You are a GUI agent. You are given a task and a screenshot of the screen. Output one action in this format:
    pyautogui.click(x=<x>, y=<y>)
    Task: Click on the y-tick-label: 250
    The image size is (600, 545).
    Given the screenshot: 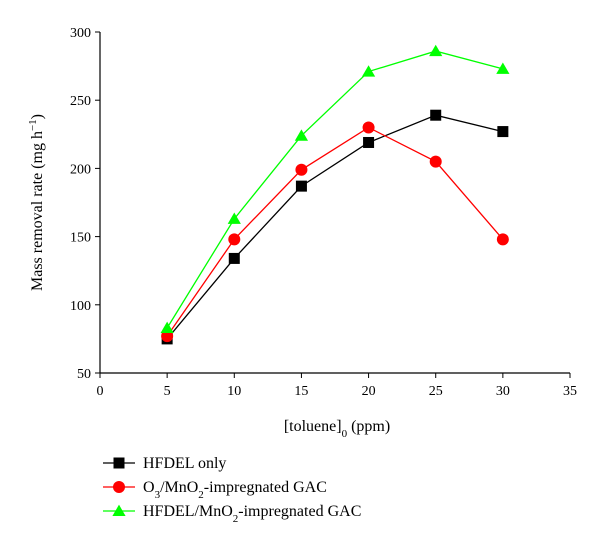 What is the action you would take?
    pyautogui.click(x=80, y=101)
    